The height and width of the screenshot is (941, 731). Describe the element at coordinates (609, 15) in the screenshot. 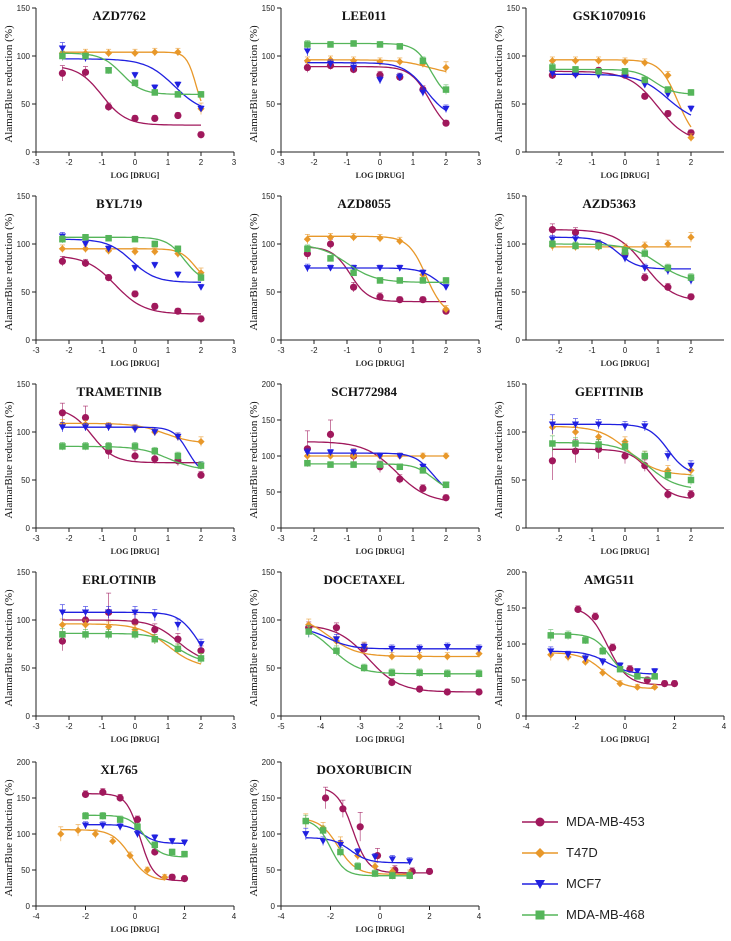

I see `chart-title: GSK1070916` at that location.